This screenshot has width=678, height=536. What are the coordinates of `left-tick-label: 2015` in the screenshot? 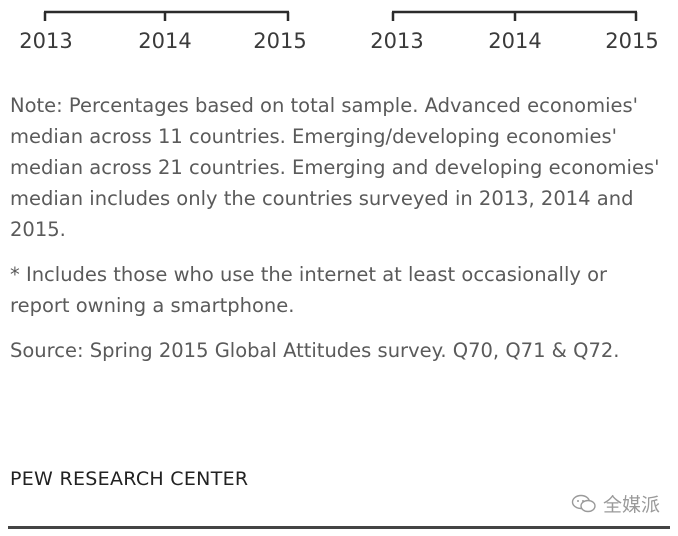 It's located at (279, 41).